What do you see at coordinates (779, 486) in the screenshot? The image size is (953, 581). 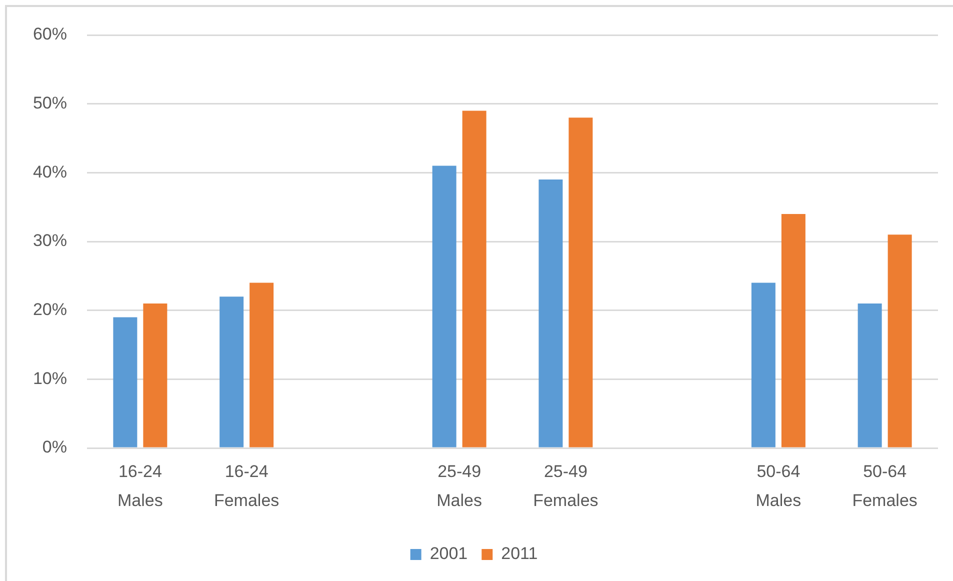 I see `x-tick-label: 50-64 Males` at bounding box center [779, 486].